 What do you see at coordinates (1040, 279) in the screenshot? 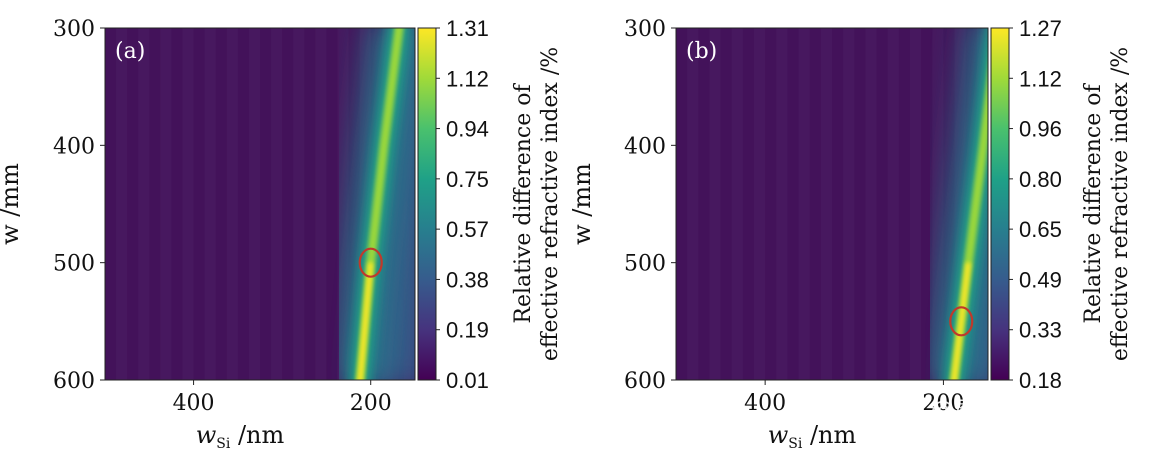
I see `colorbar-tick-label: 0.49` at bounding box center [1040, 279].